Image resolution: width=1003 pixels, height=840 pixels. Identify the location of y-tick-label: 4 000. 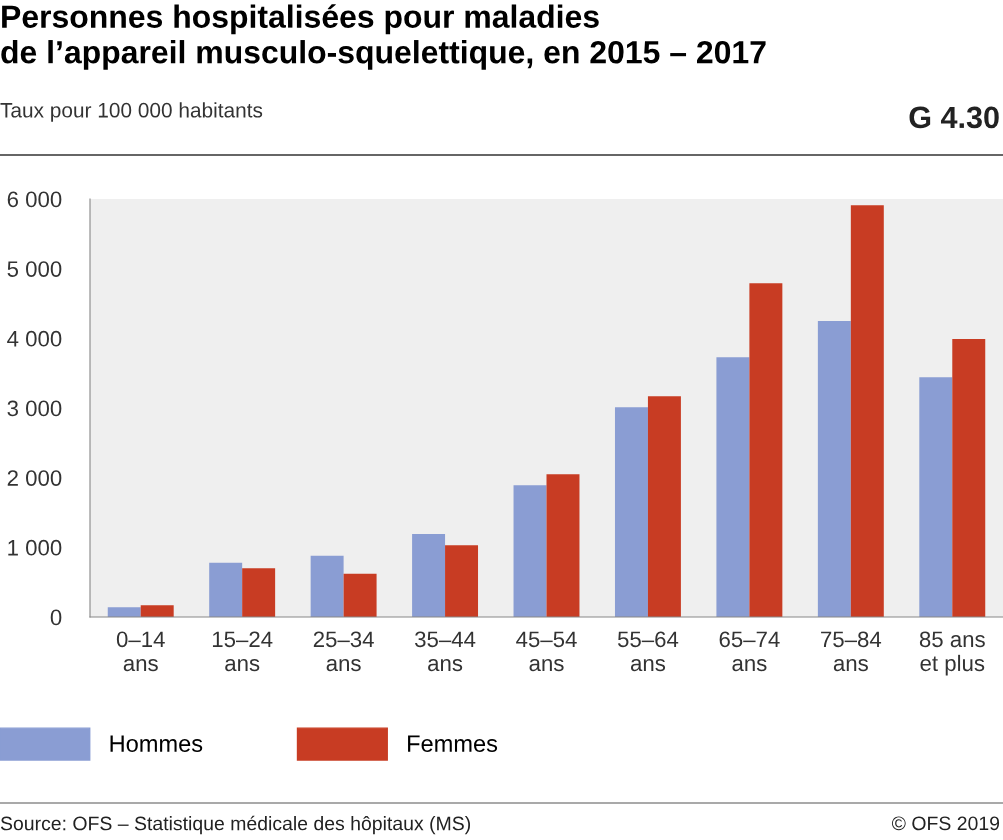
(34, 338).